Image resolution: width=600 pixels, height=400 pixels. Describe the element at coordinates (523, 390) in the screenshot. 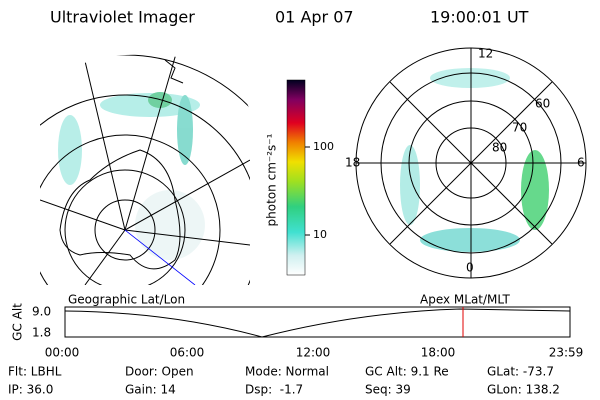

I see `info-field: GLon: 138.2` at that location.